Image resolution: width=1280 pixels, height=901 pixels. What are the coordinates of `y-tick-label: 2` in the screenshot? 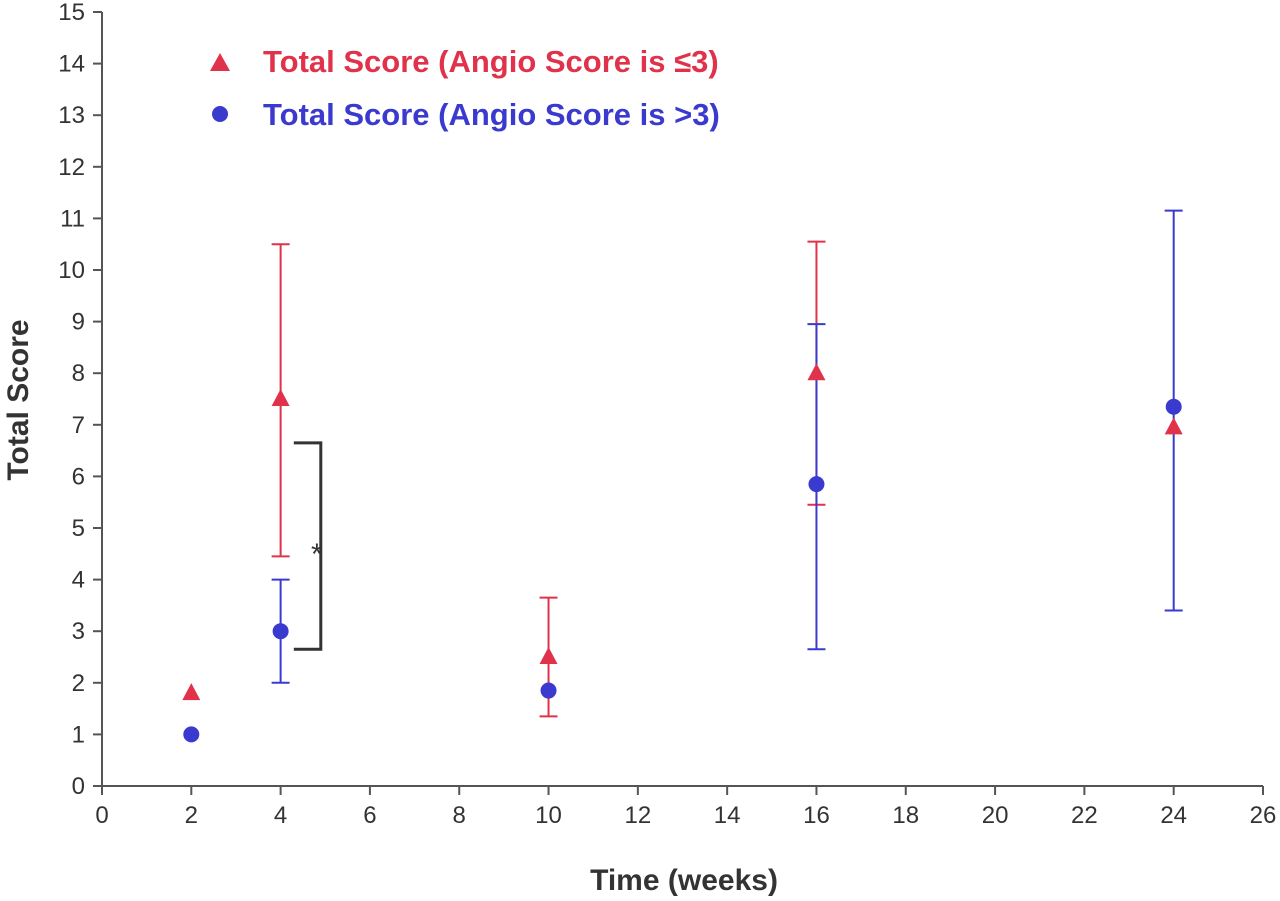 It's located at (78, 683).